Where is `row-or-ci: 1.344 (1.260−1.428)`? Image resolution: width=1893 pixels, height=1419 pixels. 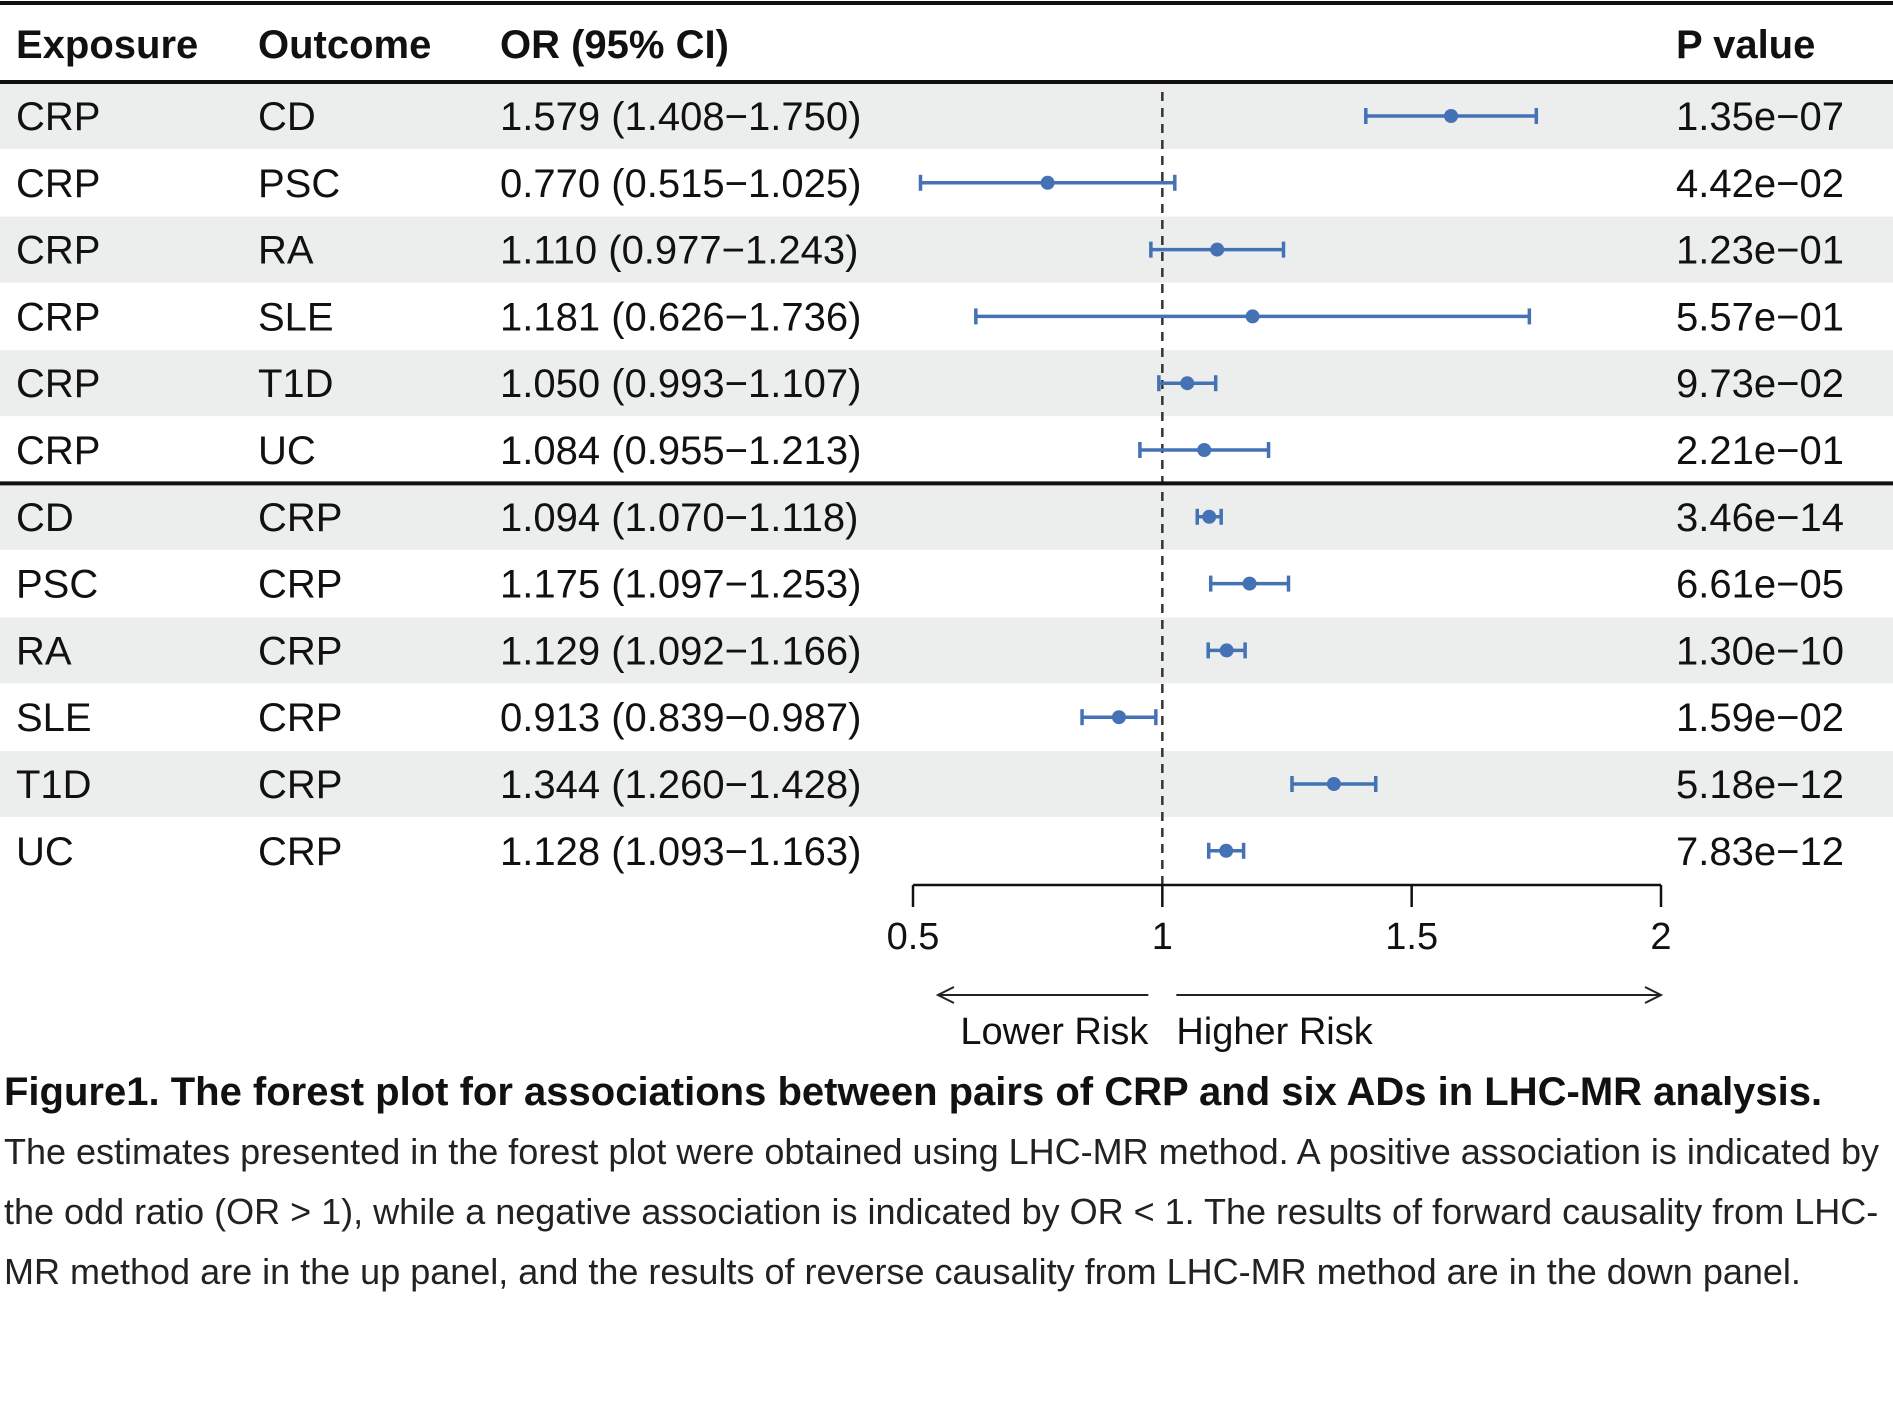
row-or-ci: 1.344 (1.260−1.428) is located at coordinates (680, 785).